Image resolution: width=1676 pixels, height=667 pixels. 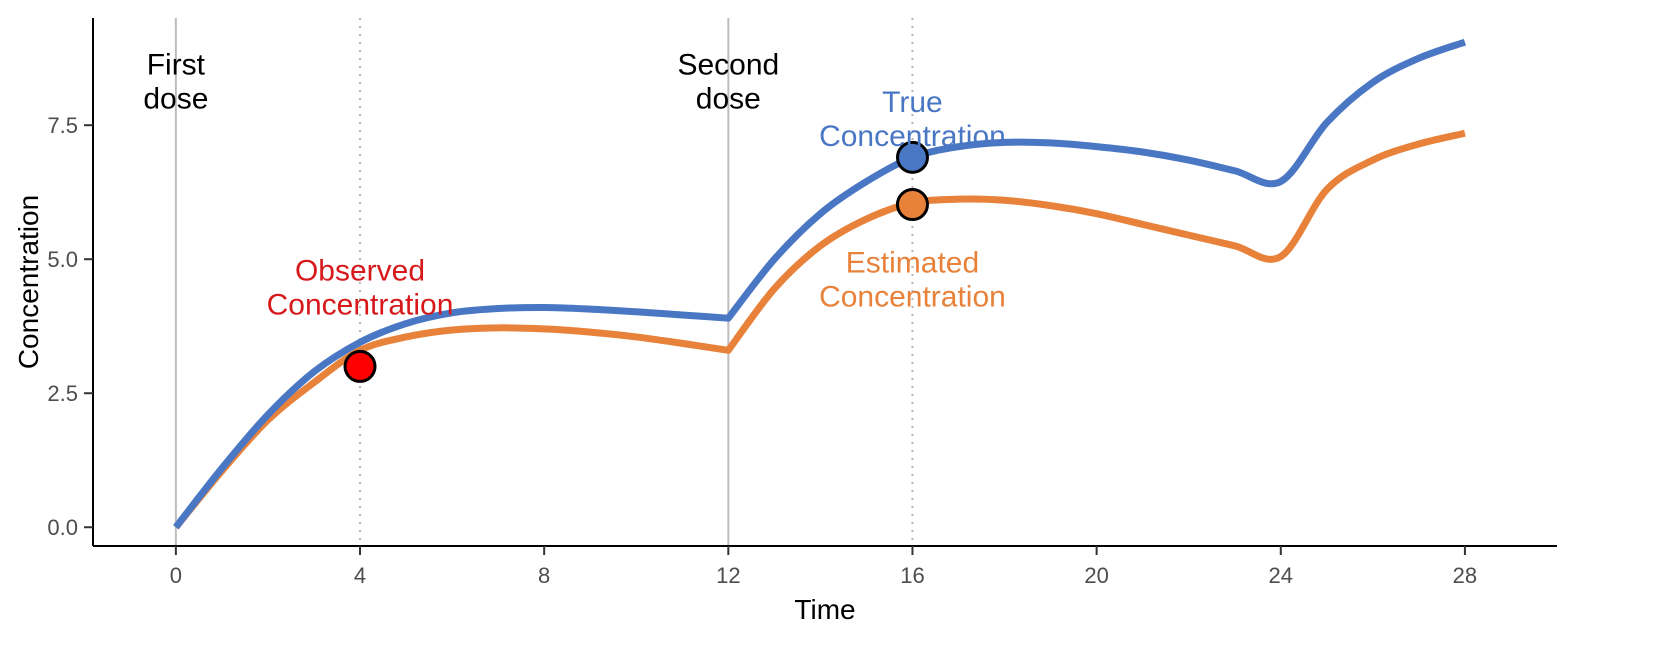 What do you see at coordinates (360, 366) in the screenshot?
I see `point-observed-concentration` at bounding box center [360, 366].